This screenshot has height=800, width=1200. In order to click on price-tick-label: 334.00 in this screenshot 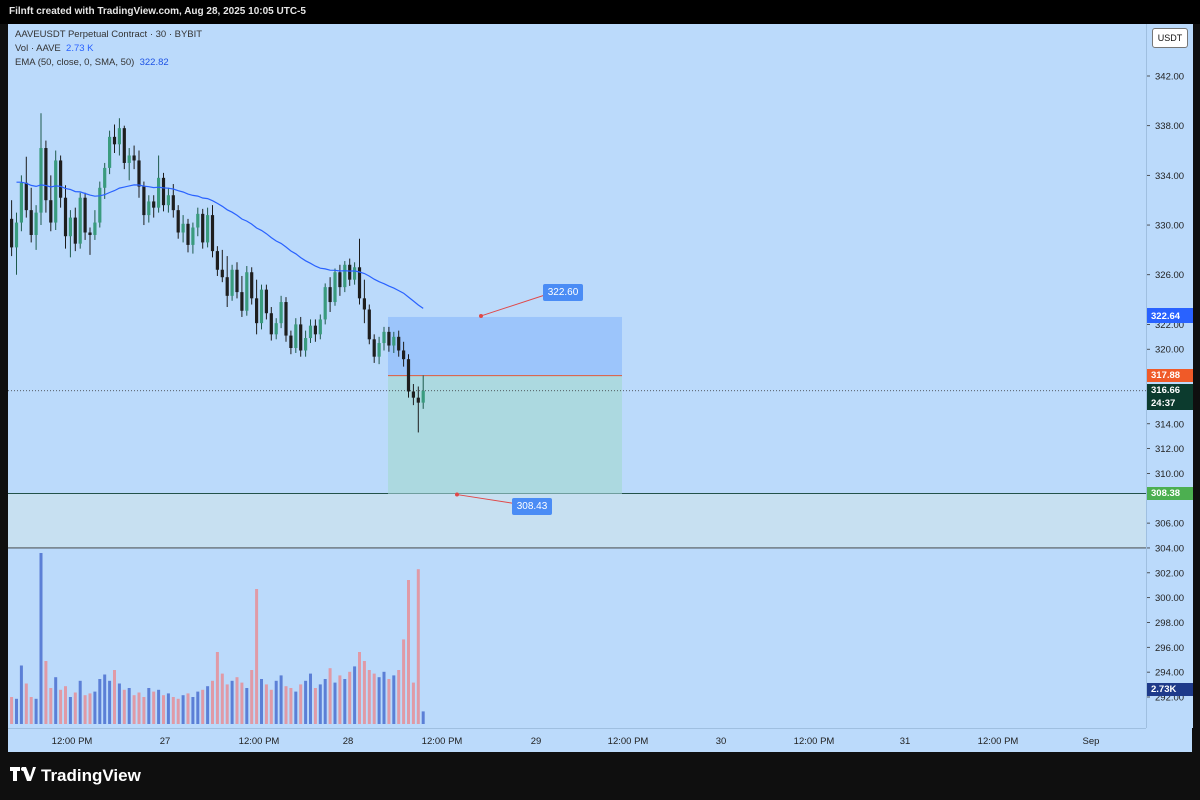, I will do `click(1169, 176)`.